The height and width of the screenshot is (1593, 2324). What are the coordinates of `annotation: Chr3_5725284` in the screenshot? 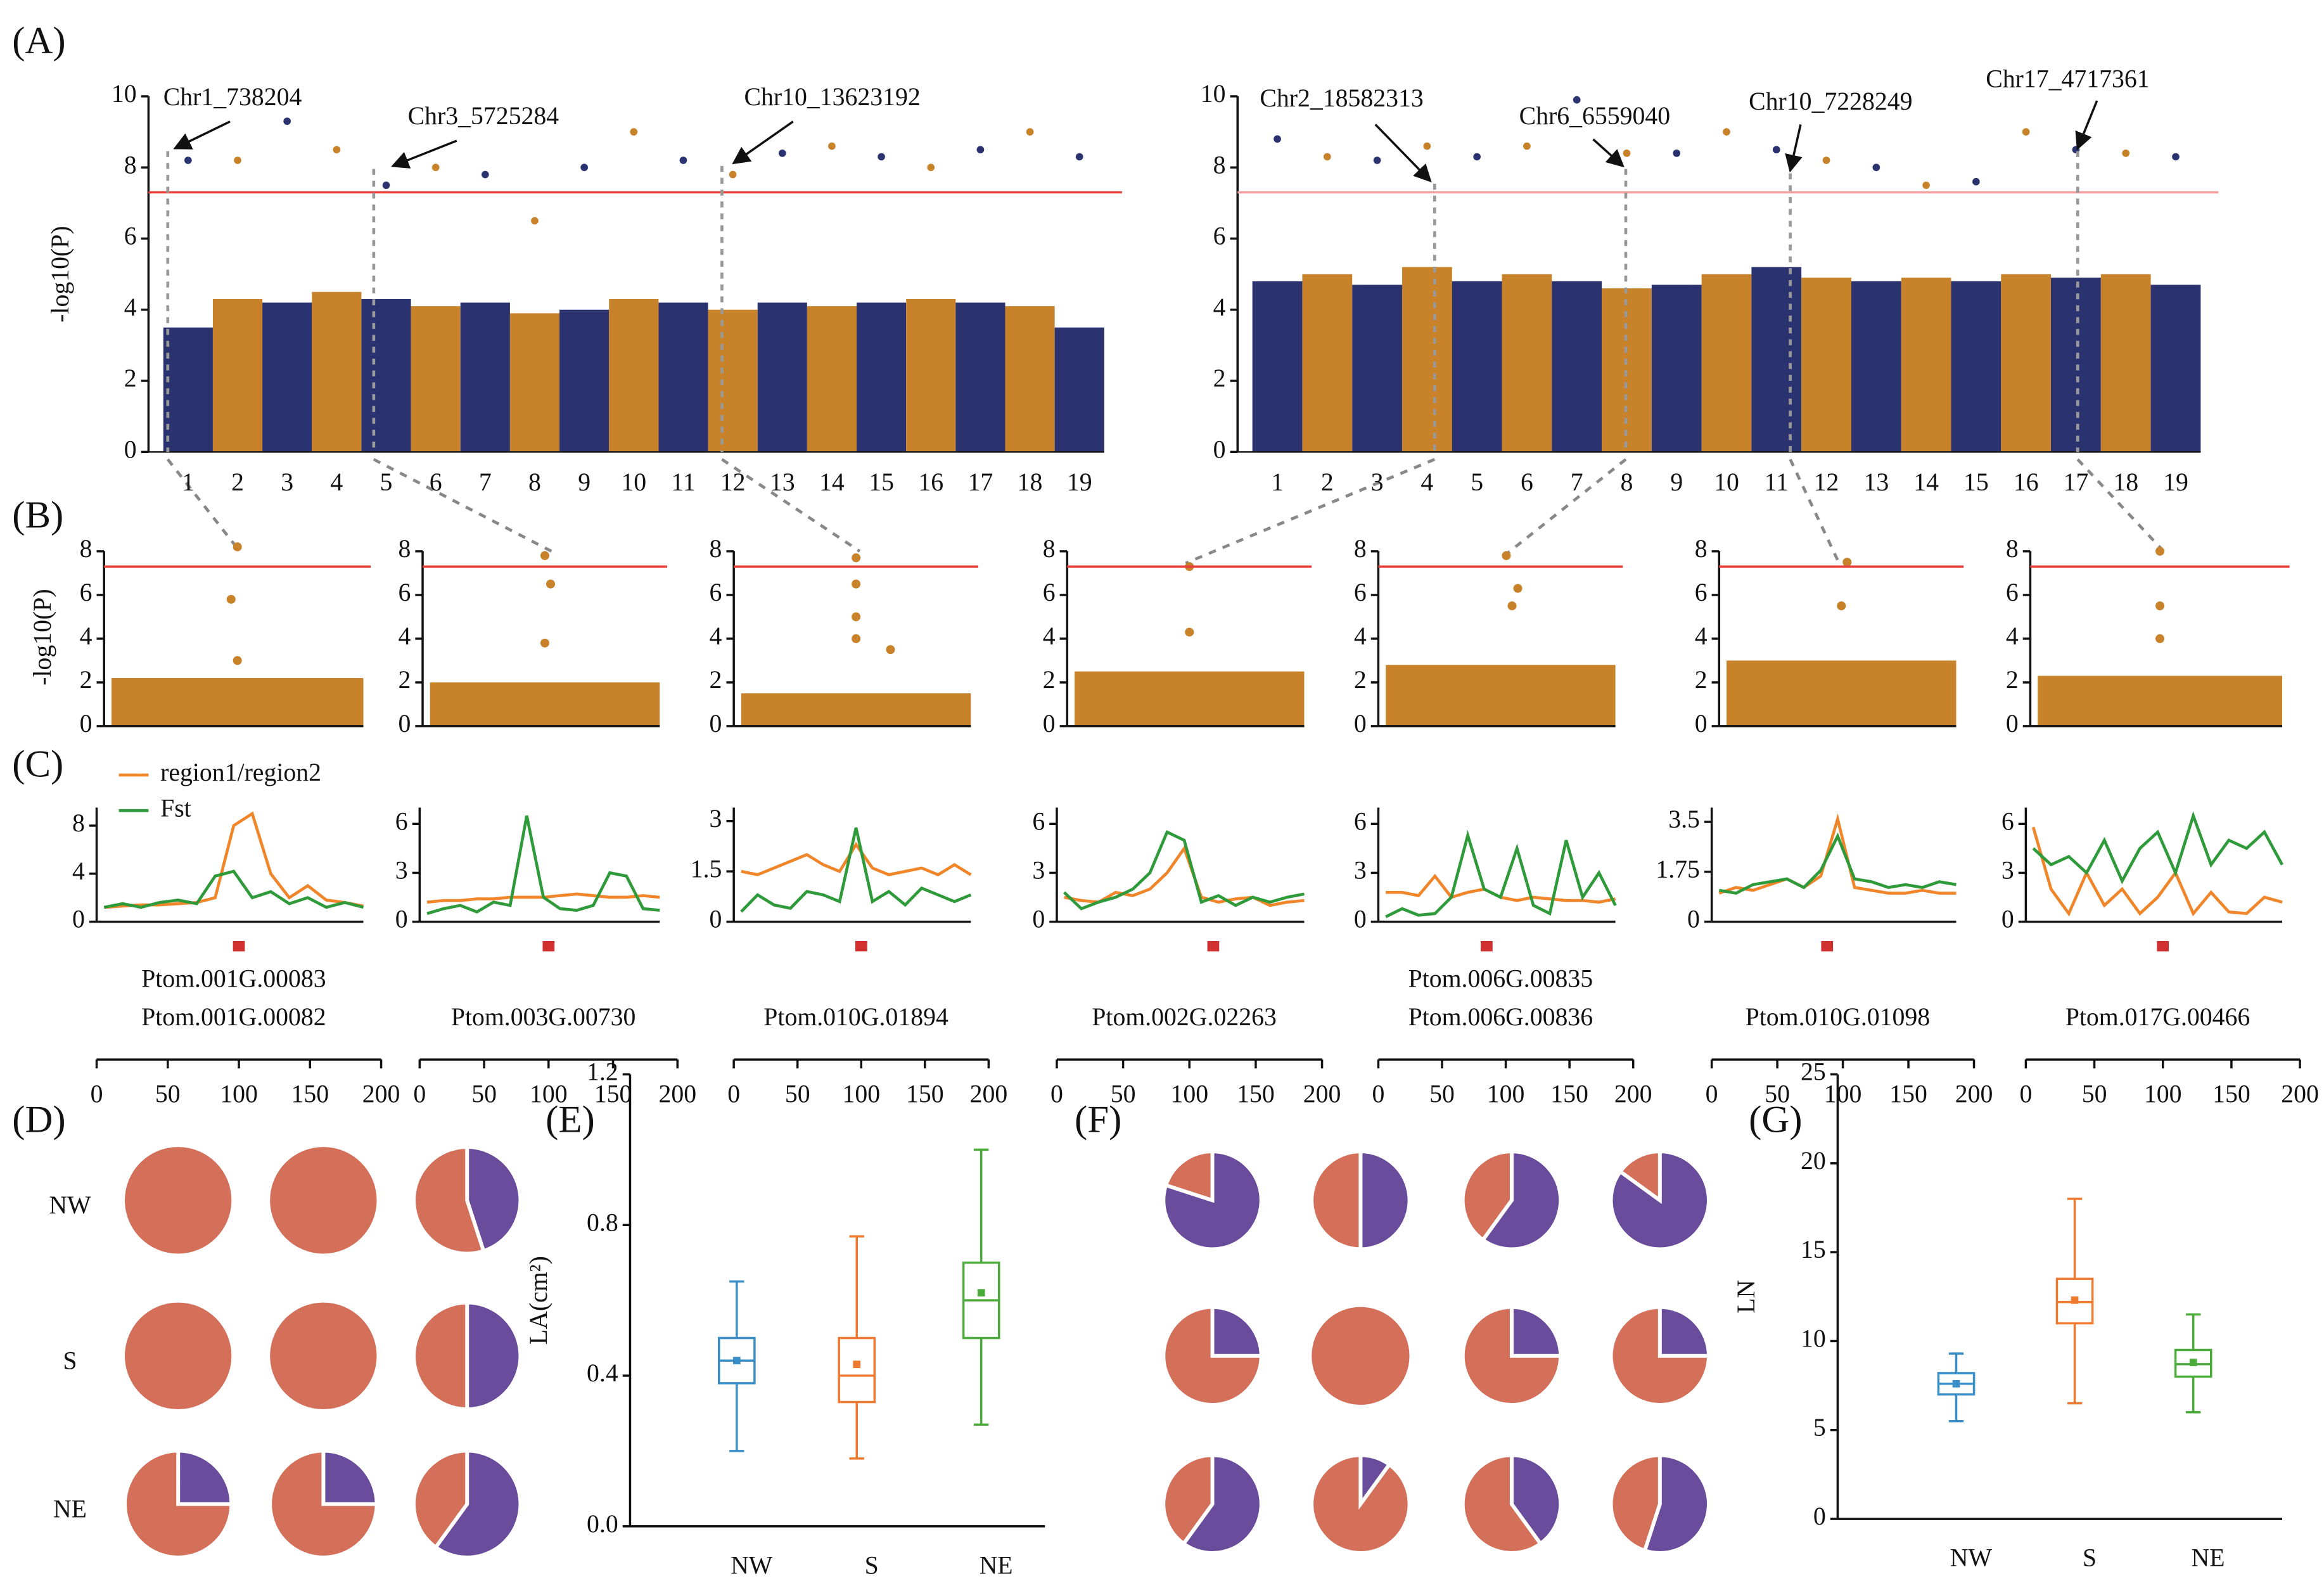 It's located at (483, 116).